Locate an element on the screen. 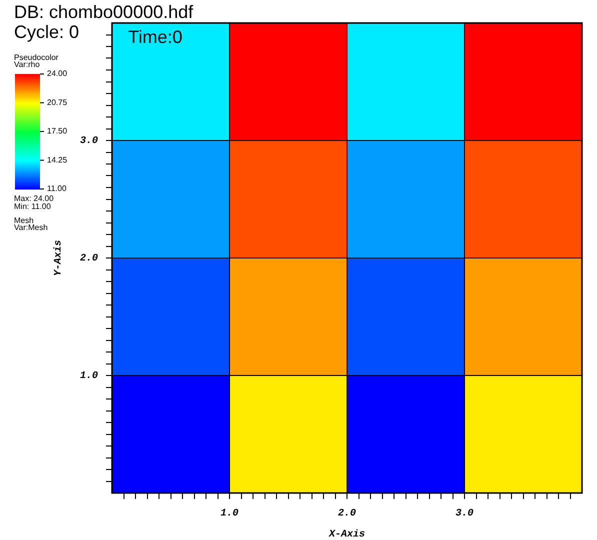 This screenshot has width=597, height=540. y-tick-label: 1.0 is located at coordinates (89, 376).